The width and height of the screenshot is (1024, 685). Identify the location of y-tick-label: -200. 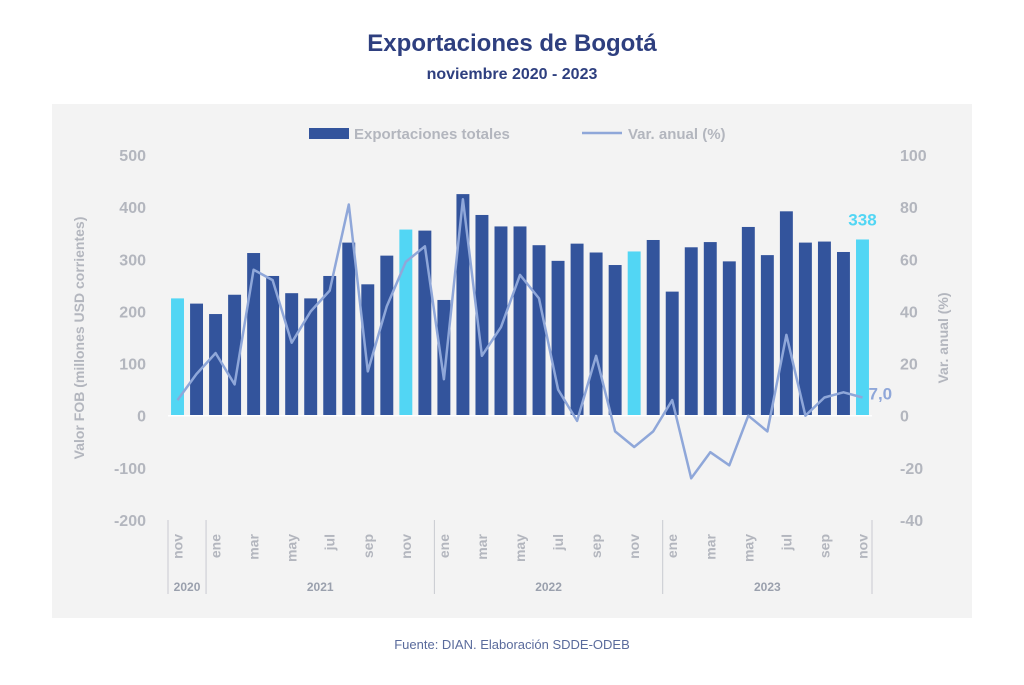
(130, 521).